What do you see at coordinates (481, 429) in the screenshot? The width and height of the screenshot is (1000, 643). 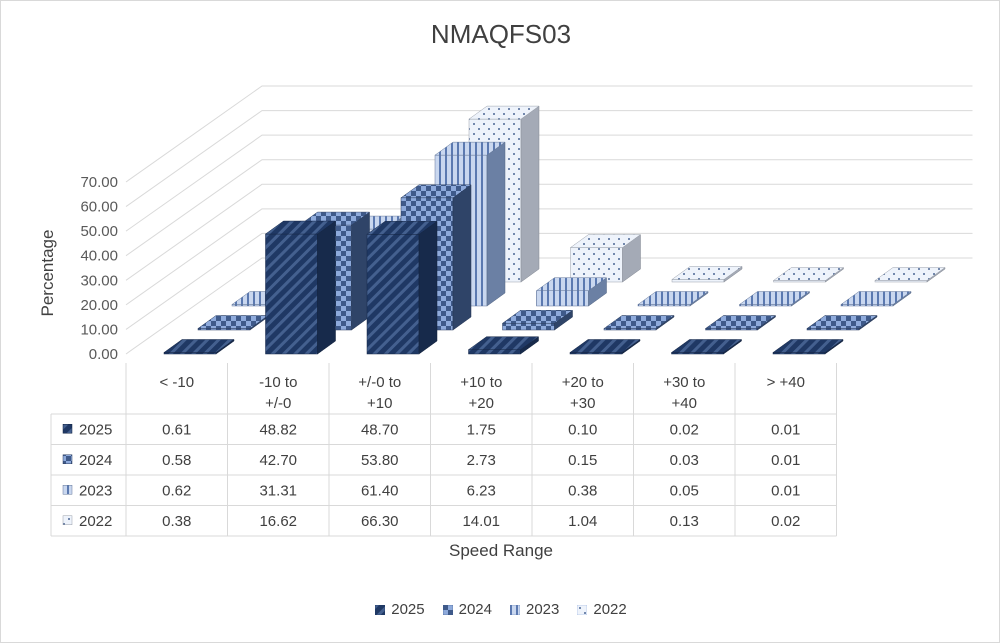 I see `table-cell-value: 1.75` at bounding box center [481, 429].